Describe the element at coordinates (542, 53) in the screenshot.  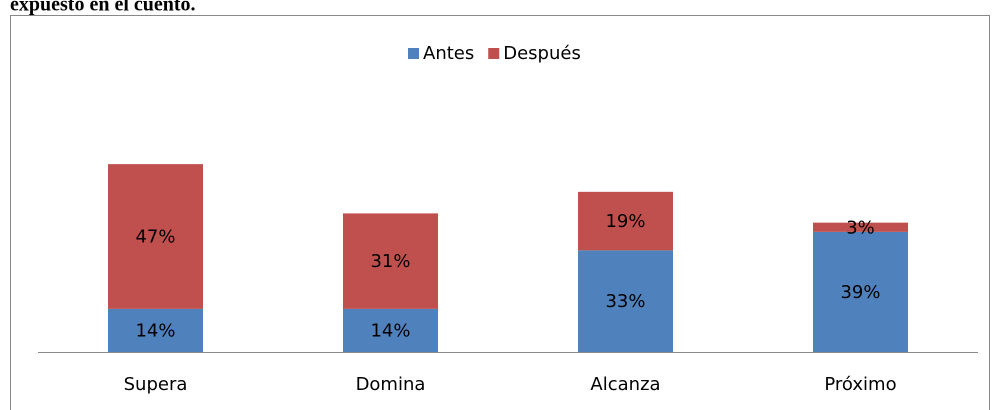
I see `legend-label: Después` at that location.